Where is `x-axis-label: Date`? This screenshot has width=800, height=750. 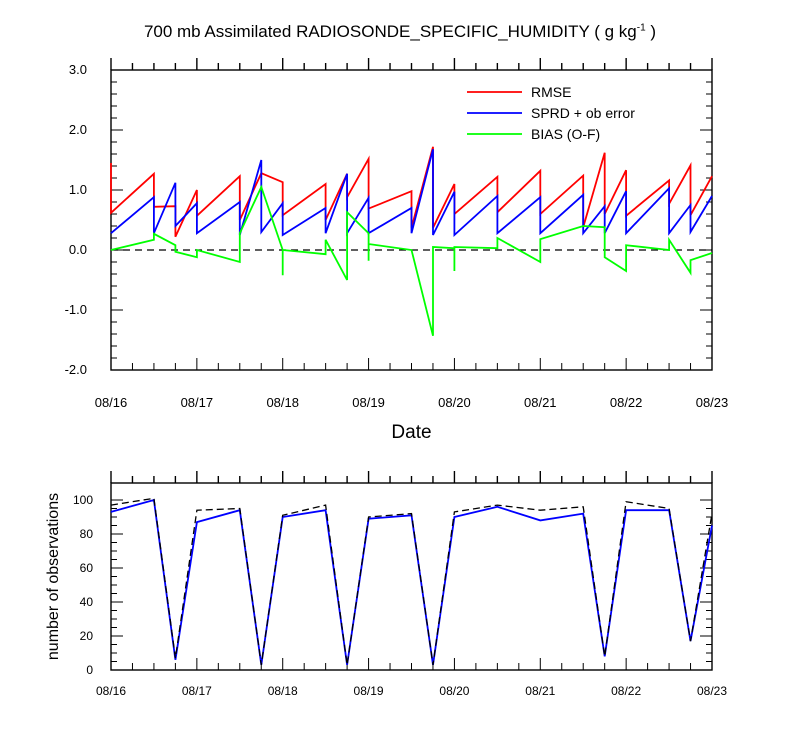
x-axis-label: Date is located at coordinates (411, 432).